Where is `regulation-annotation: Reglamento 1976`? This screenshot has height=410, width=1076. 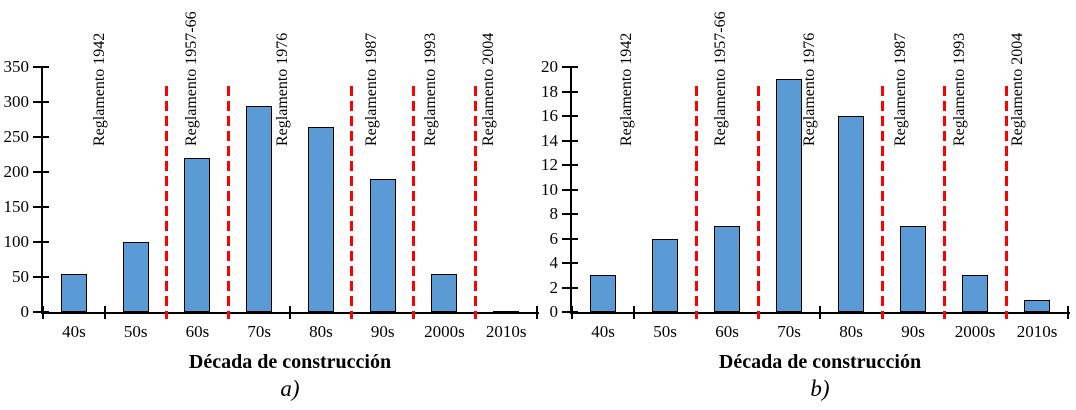 regulation-annotation: Reglamento 1976 is located at coordinates (810, 89).